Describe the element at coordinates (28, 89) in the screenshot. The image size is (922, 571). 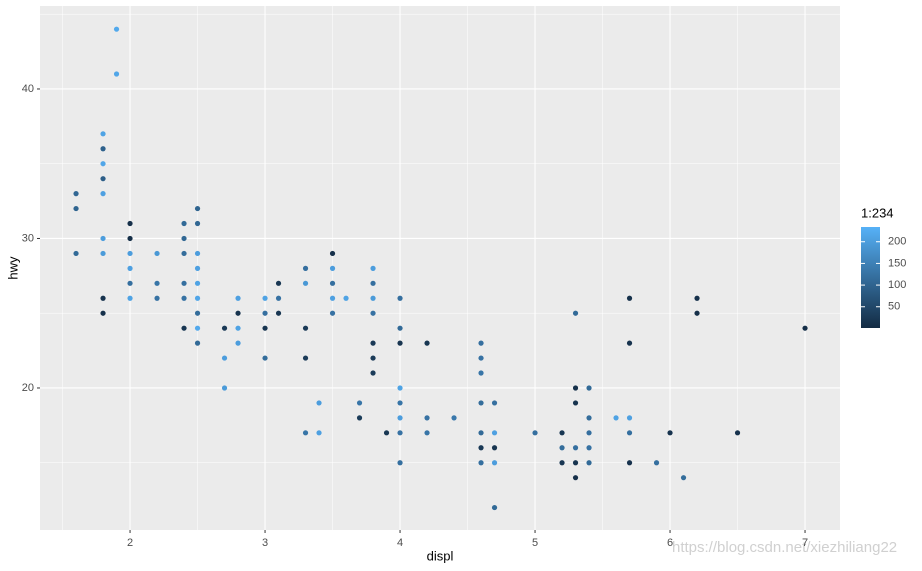
I see `y-tick-label: 40` at that location.